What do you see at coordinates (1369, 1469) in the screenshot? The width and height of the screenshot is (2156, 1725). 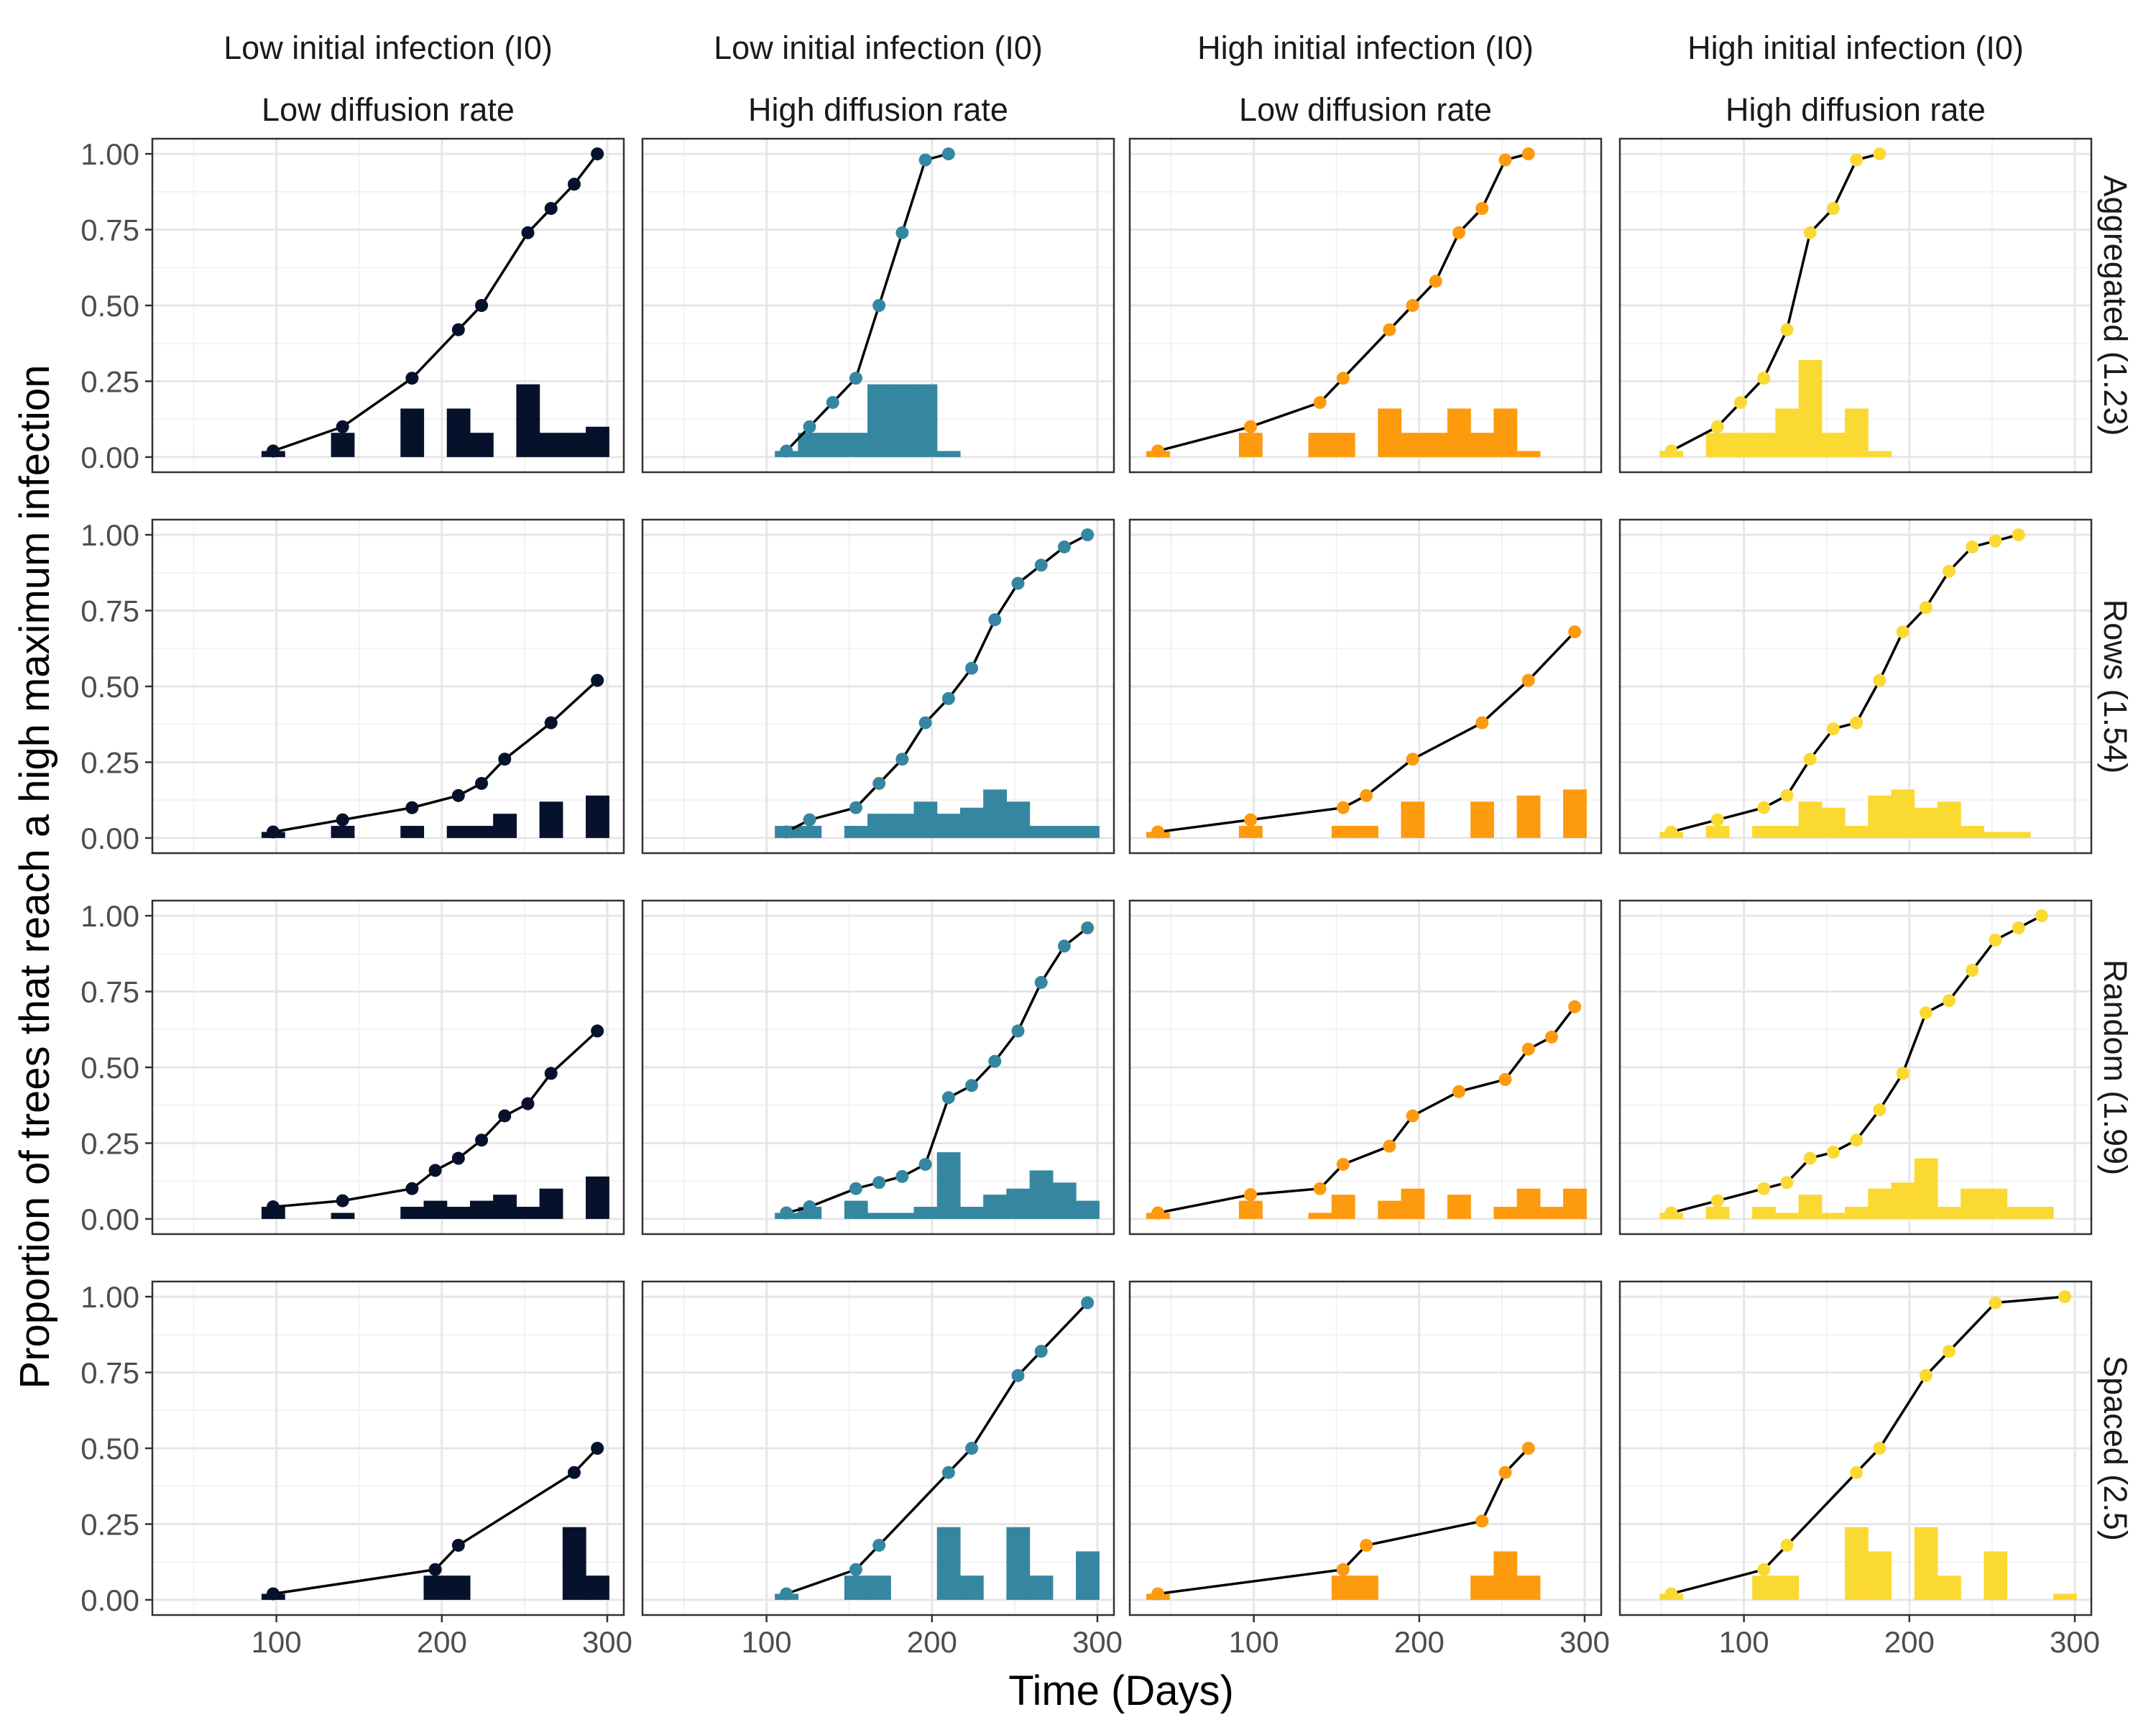 I see `panel-r4-c3: 100 200 300` at bounding box center [1369, 1469].